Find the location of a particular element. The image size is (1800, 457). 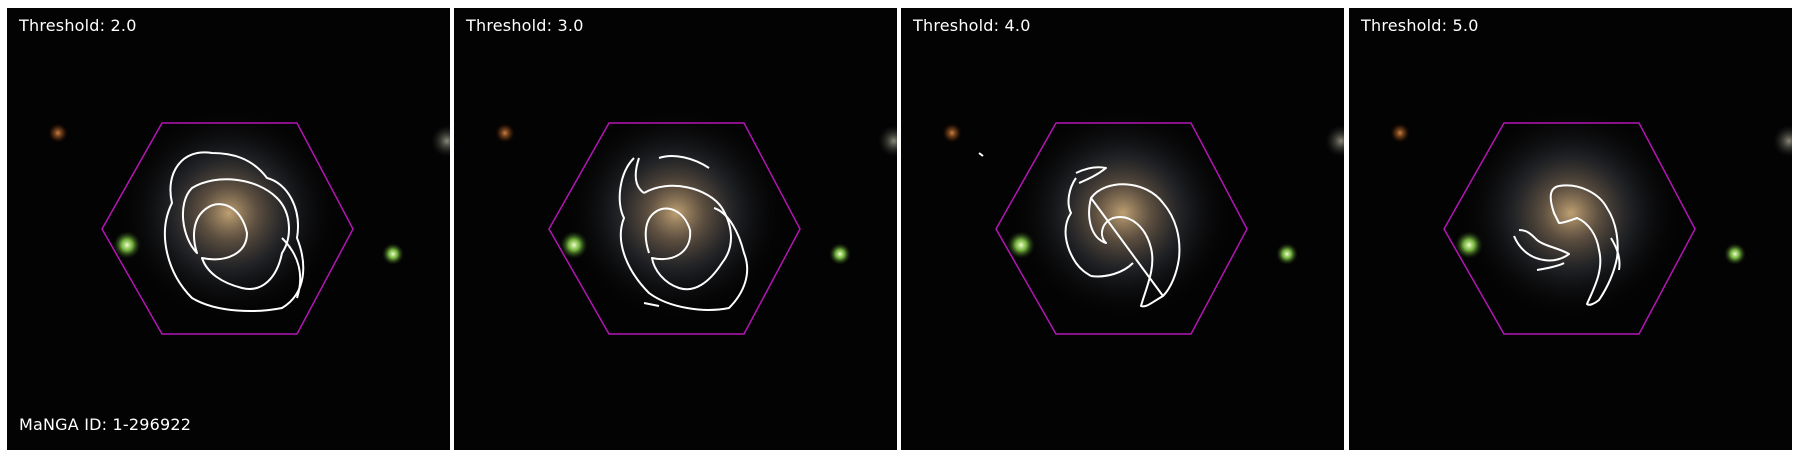

threshold-label: Threshold: 2.0 is located at coordinates (78, 25).